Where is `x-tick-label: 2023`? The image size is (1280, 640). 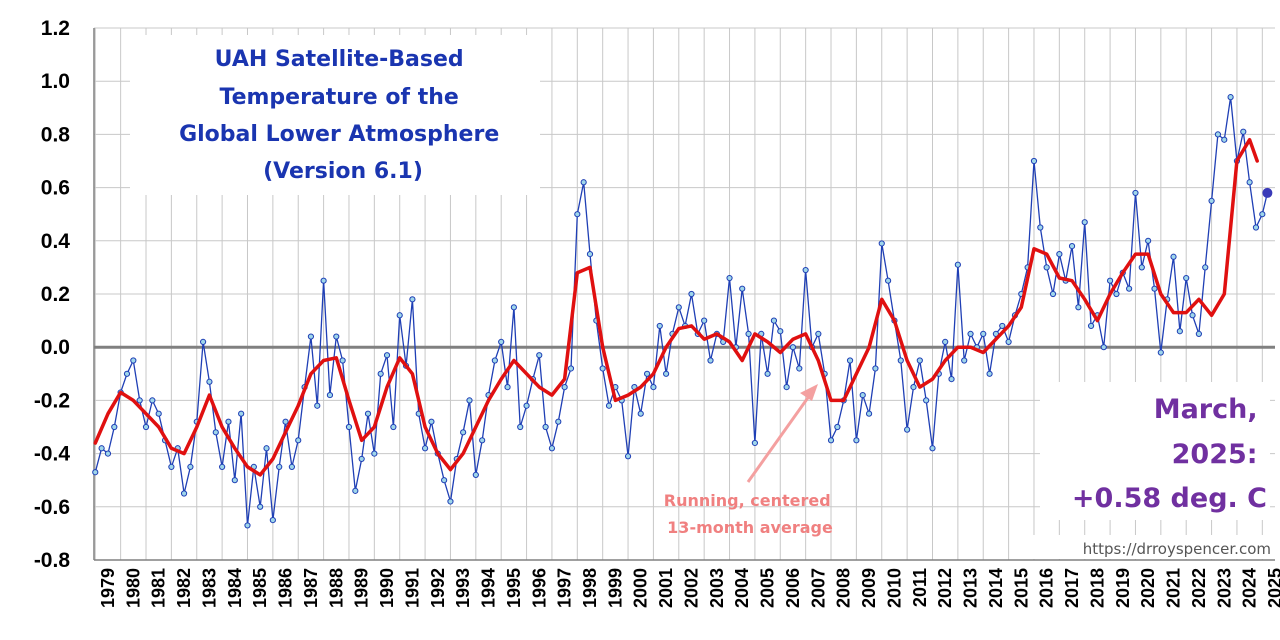
x-tick-label: 2023 is located at coordinates (1224, 588).